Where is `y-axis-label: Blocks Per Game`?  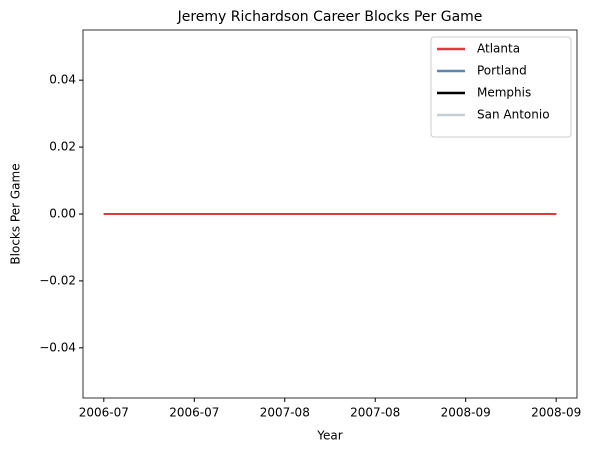 y-axis-label: Blocks Per Game is located at coordinates (16, 213).